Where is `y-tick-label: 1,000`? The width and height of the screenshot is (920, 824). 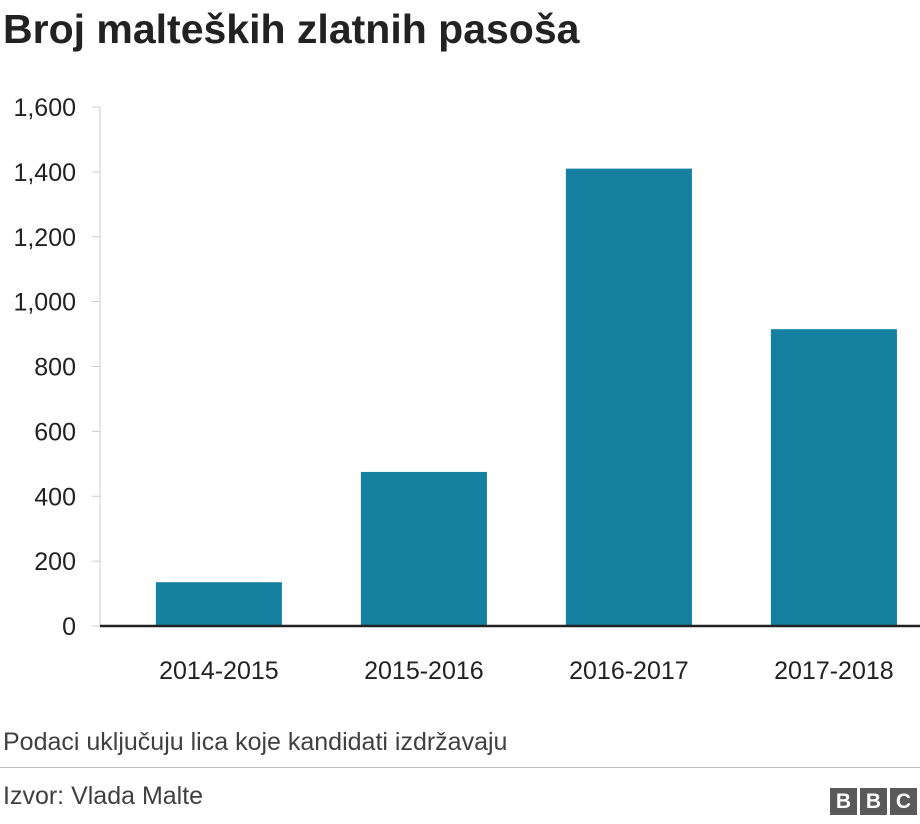 y-tick-label: 1,000 is located at coordinates (44, 303).